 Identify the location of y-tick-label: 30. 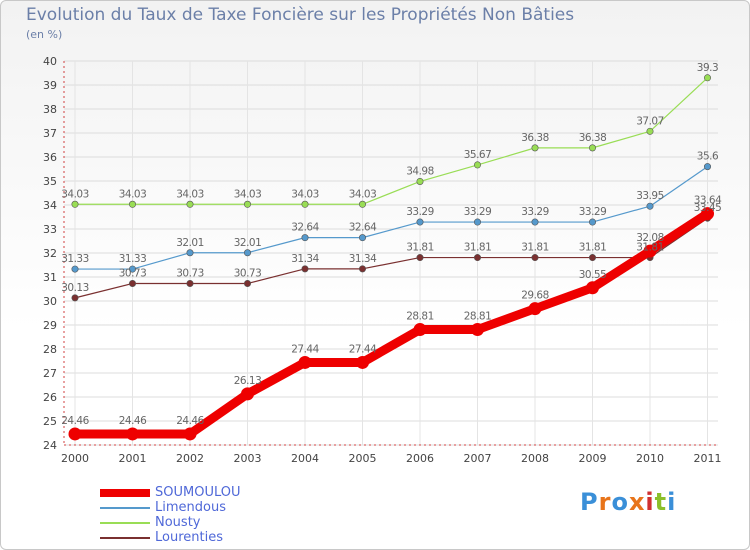
(50, 301).